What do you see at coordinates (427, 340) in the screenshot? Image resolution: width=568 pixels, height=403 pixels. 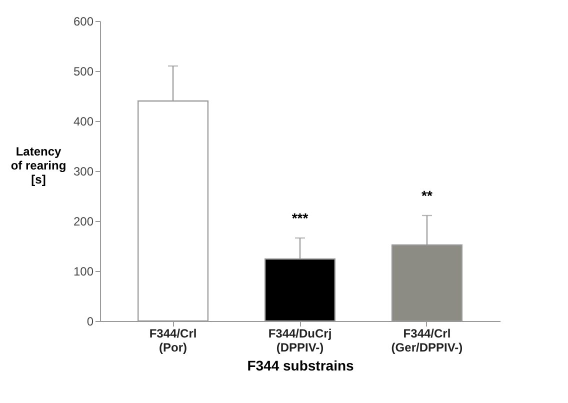 I see `x-tick-label: F344/Crl (Ger/DPPIV-)` at bounding box center [427, 340].